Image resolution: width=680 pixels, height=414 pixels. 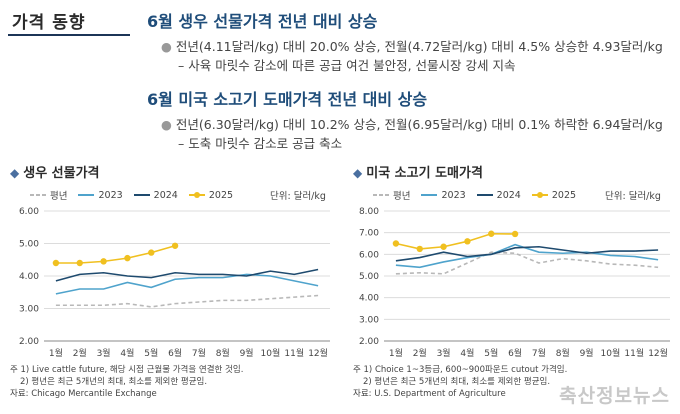 What do you see at coordinates (614, 396) in the screenshot?
I see `watermark: 축산정보뉴스` at bounding box center [614, 396].